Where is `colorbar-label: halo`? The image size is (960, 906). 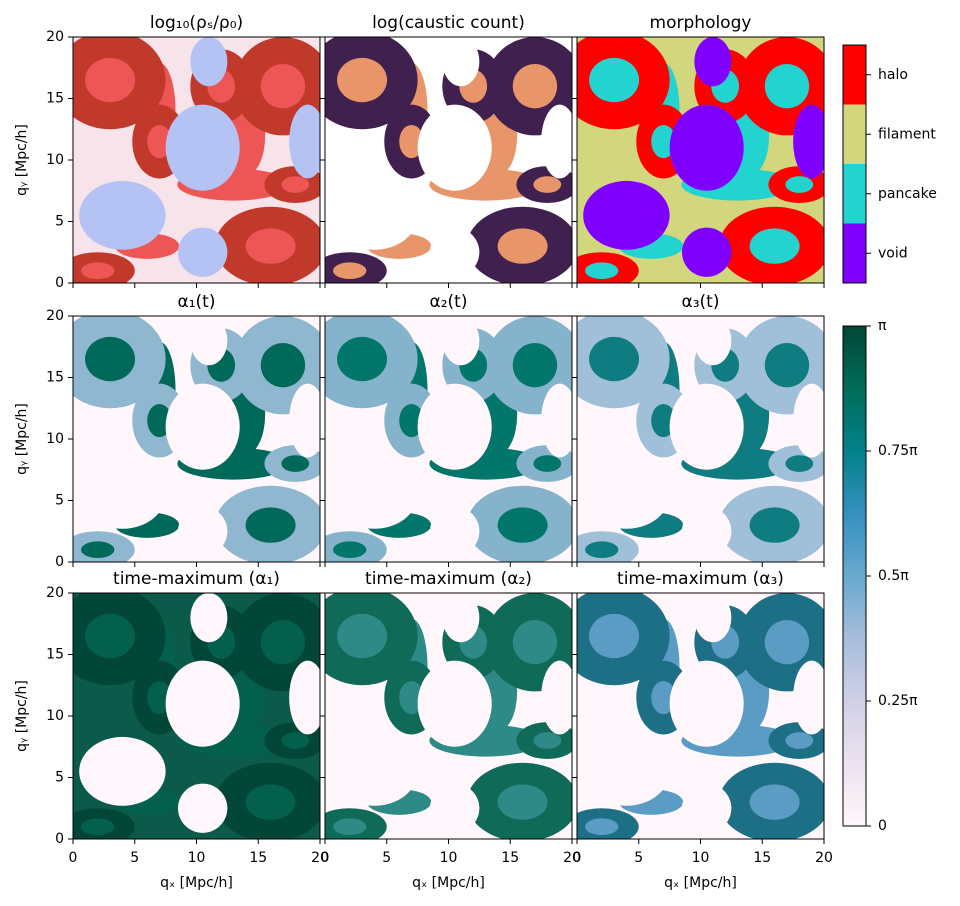
colorbar-label: halo is located at coordinates (893, 75).